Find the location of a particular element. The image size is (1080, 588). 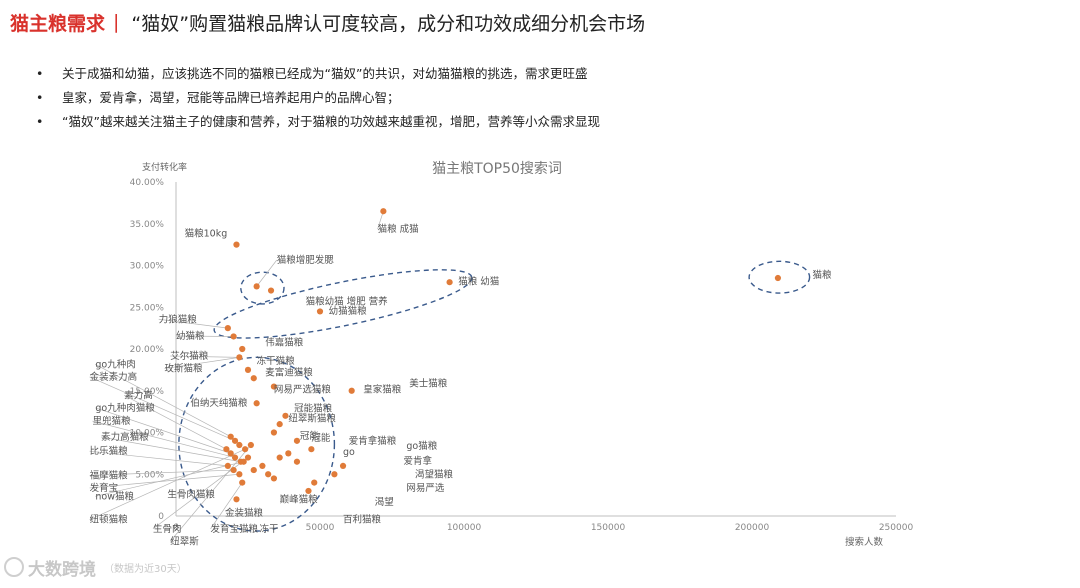

insight-item: • 皇家，爱肯拿，渴望，冠能等品牌已培养起用户的品牌心智； is located at coordinates (318, 98).